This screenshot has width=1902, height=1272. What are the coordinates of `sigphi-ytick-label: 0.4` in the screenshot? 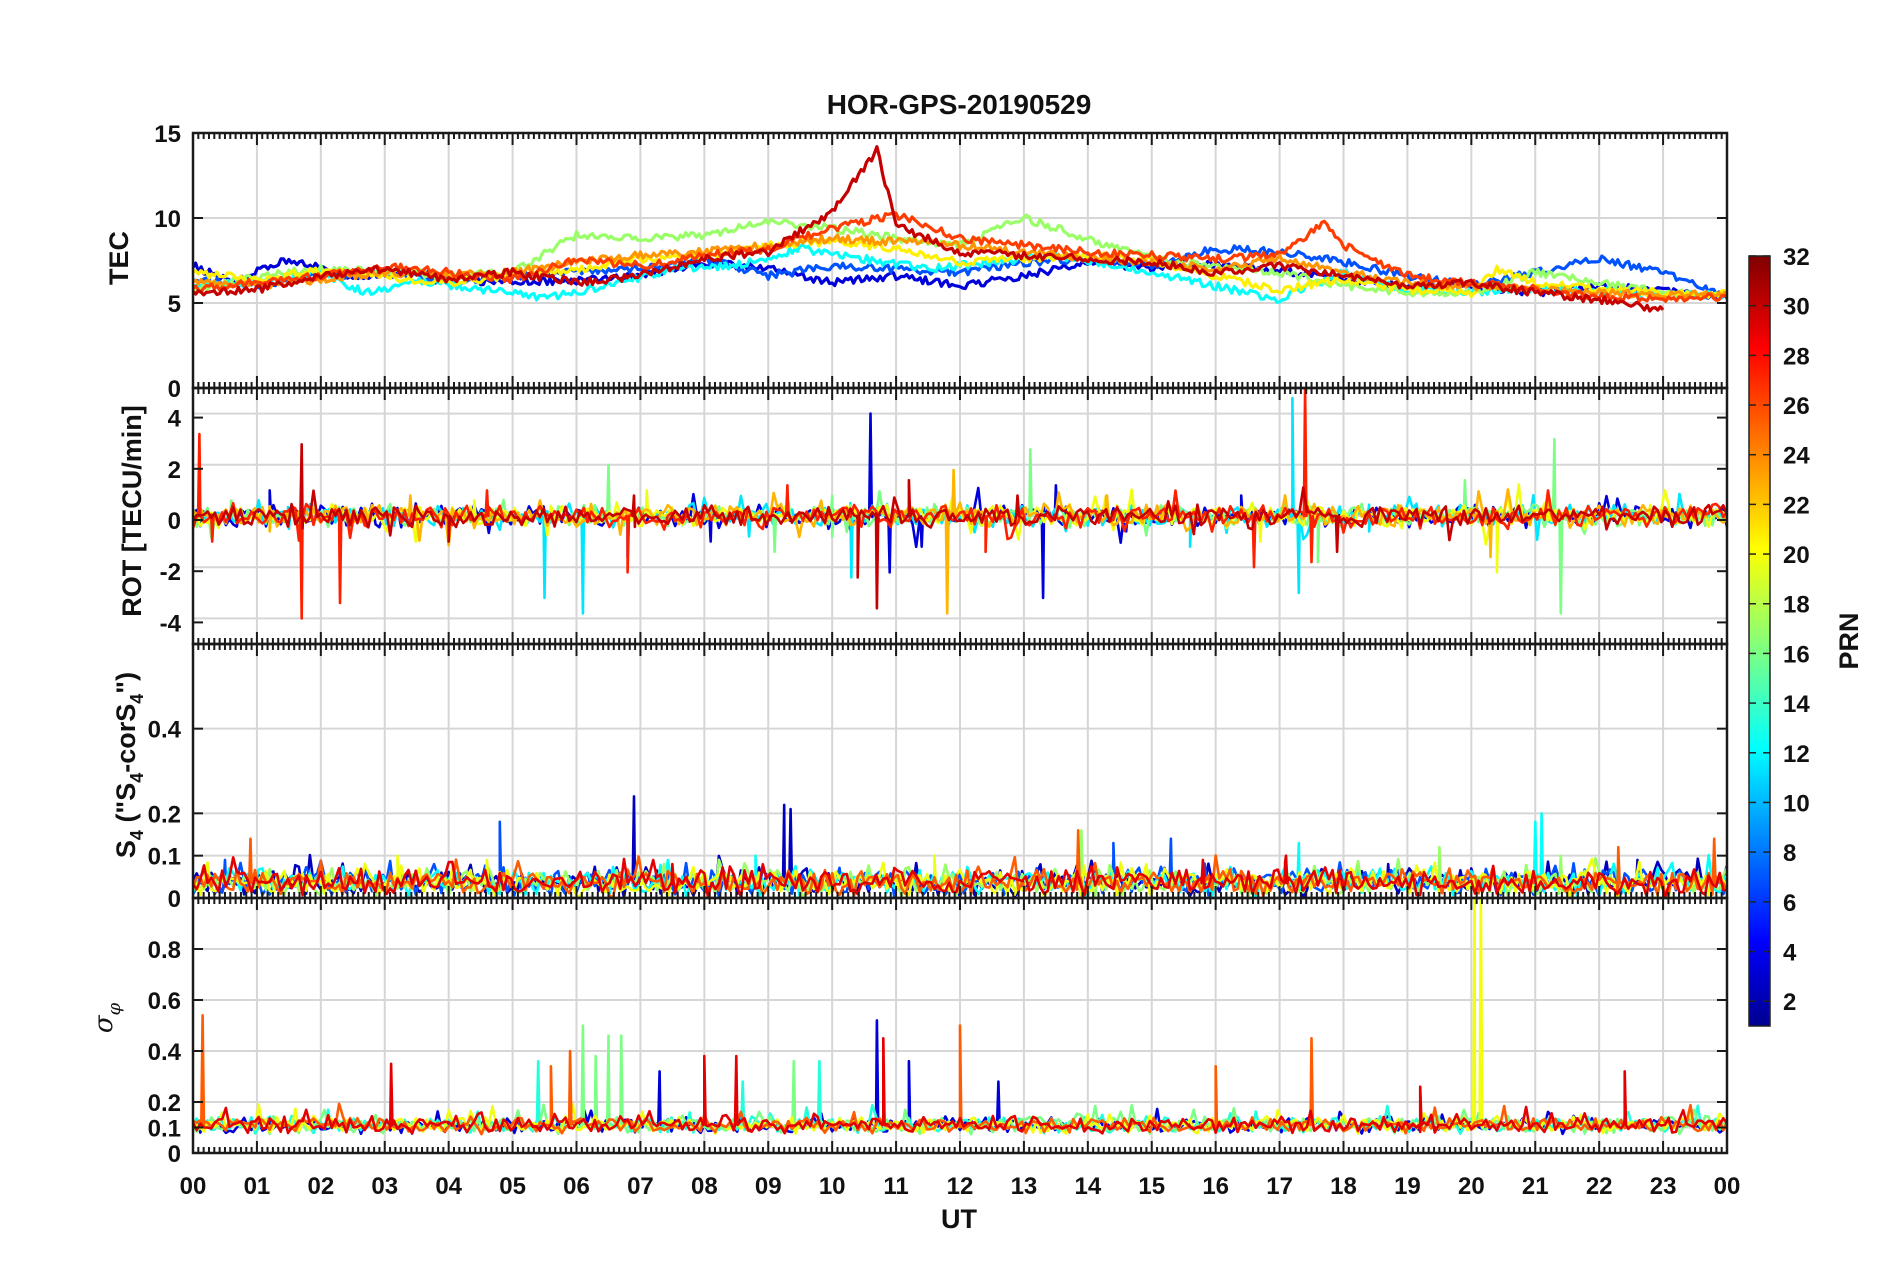 It's located at (165, 1052).